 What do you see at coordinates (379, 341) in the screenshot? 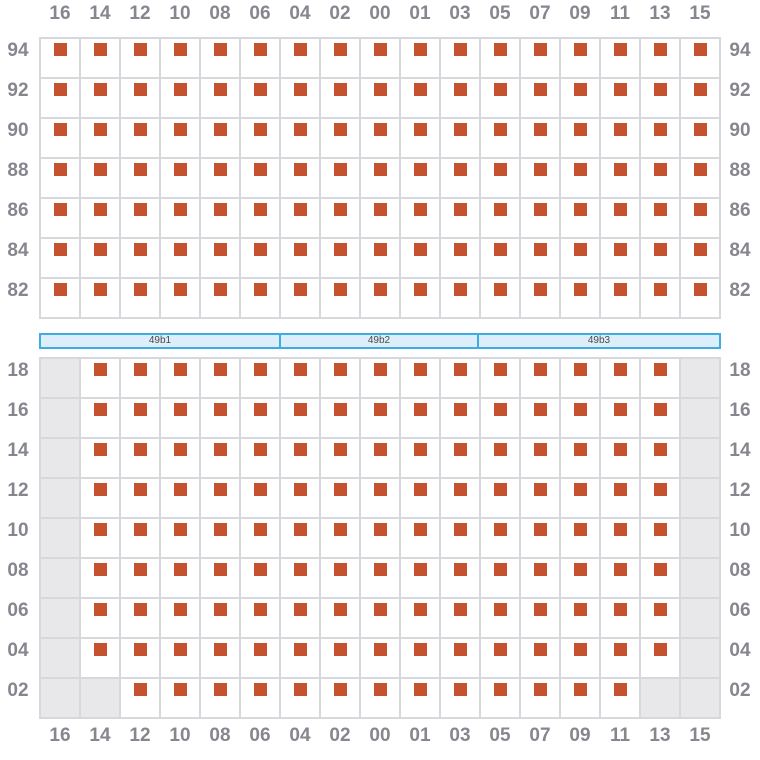
I see `hatch-segment-2: 49b2` at bounding box center [379, 341].